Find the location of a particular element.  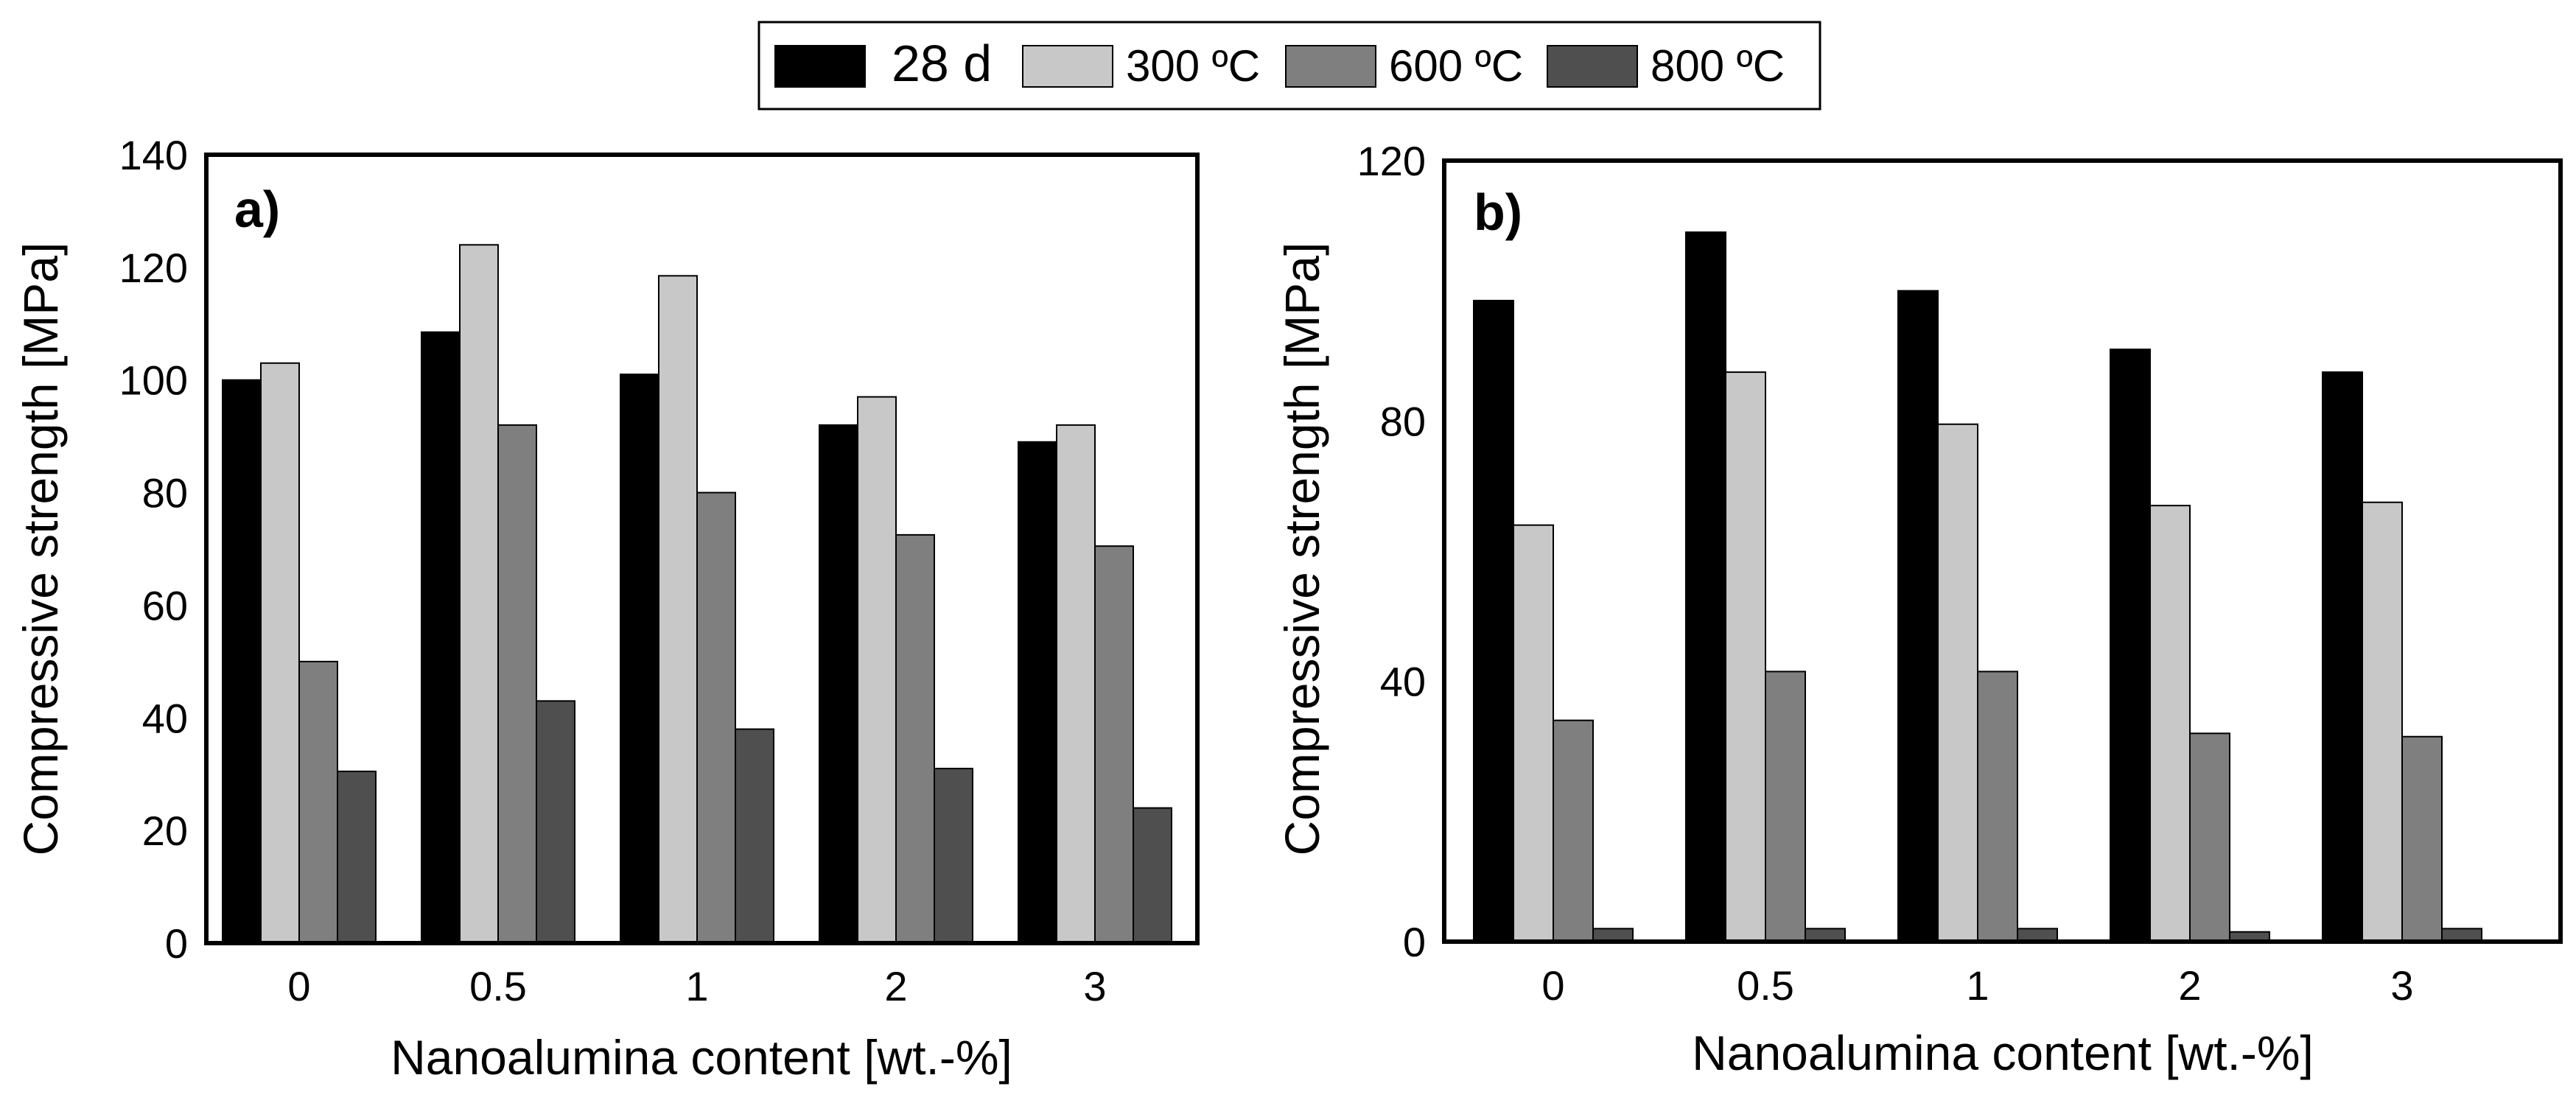

y-tick-label-a-140: 140 is located at coordinates (153, 155).